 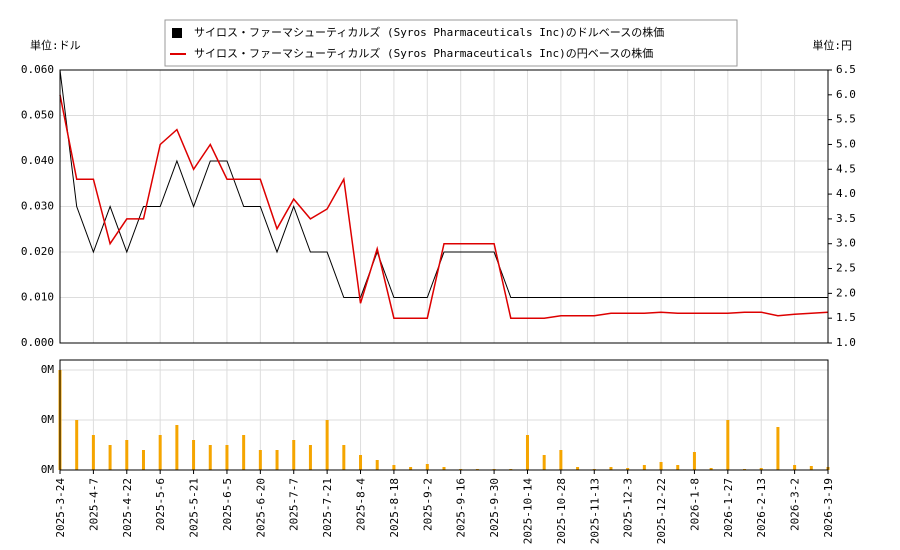 I want to click on x-tick-label: 2025-9-16, so click(x=461, y=508).